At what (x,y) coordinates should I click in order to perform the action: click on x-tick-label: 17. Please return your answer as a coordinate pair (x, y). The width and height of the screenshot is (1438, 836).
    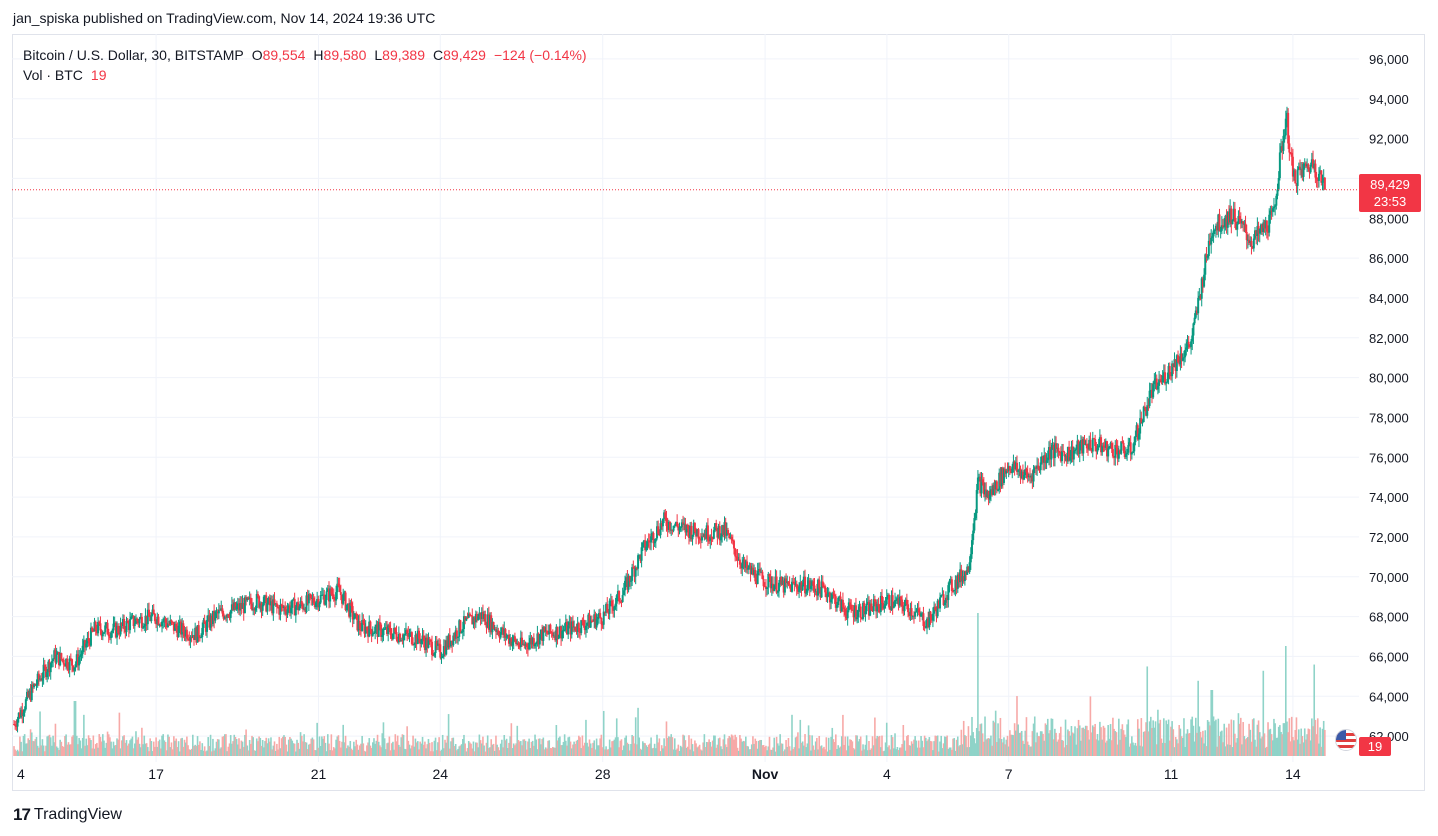
    Looking at the image, I should click on (156, 774).